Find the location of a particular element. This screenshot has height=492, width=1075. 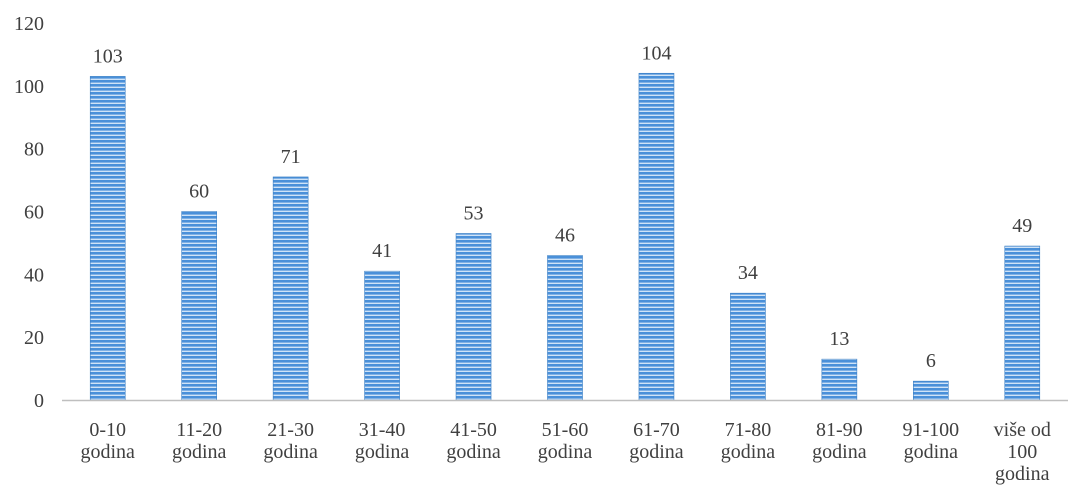

x-tick-label: 0-10 godina is located at coordinates (108, 441).